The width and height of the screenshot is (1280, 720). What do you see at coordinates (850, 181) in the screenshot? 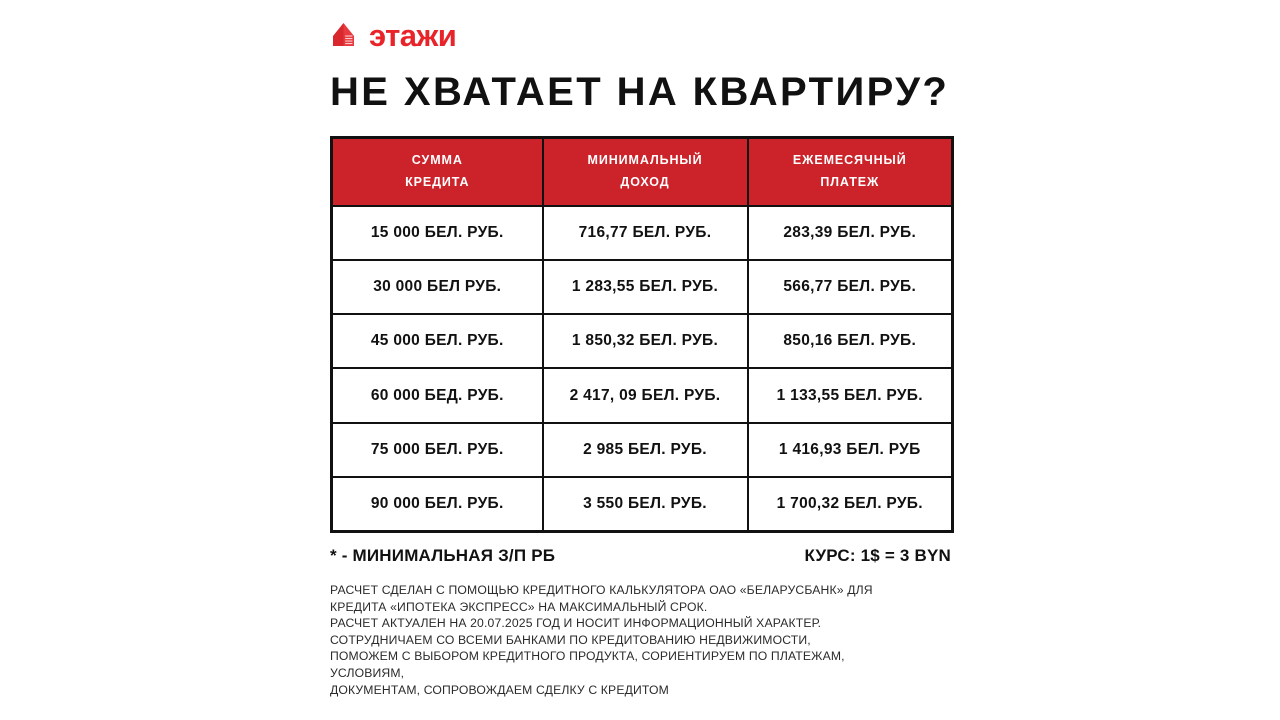
I see `column-header-monthly-payment-line2: ПЛАТЕЖ` at bounding box center [850, 181].